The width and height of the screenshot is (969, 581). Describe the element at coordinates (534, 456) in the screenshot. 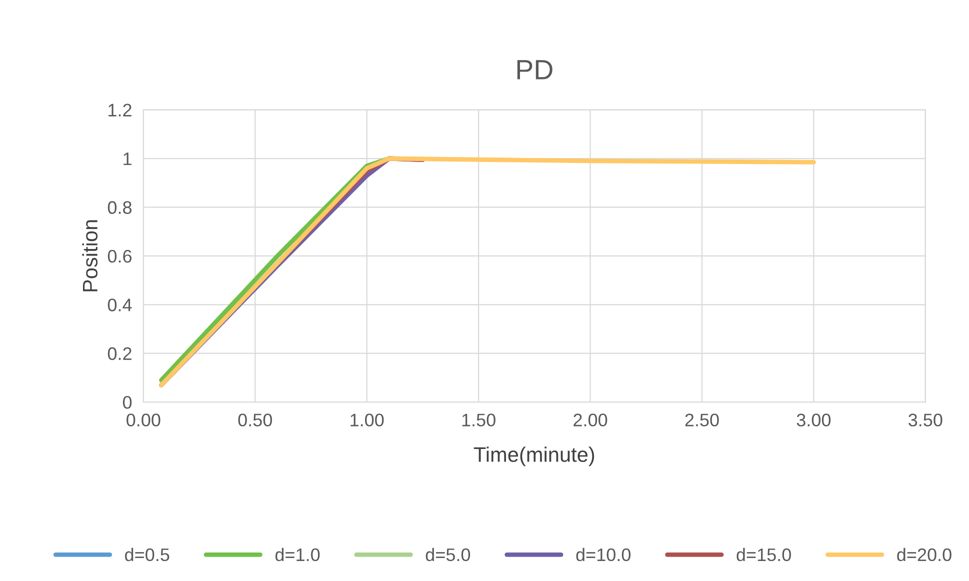

I see `x-axis-title: Time(minute)` at that location.